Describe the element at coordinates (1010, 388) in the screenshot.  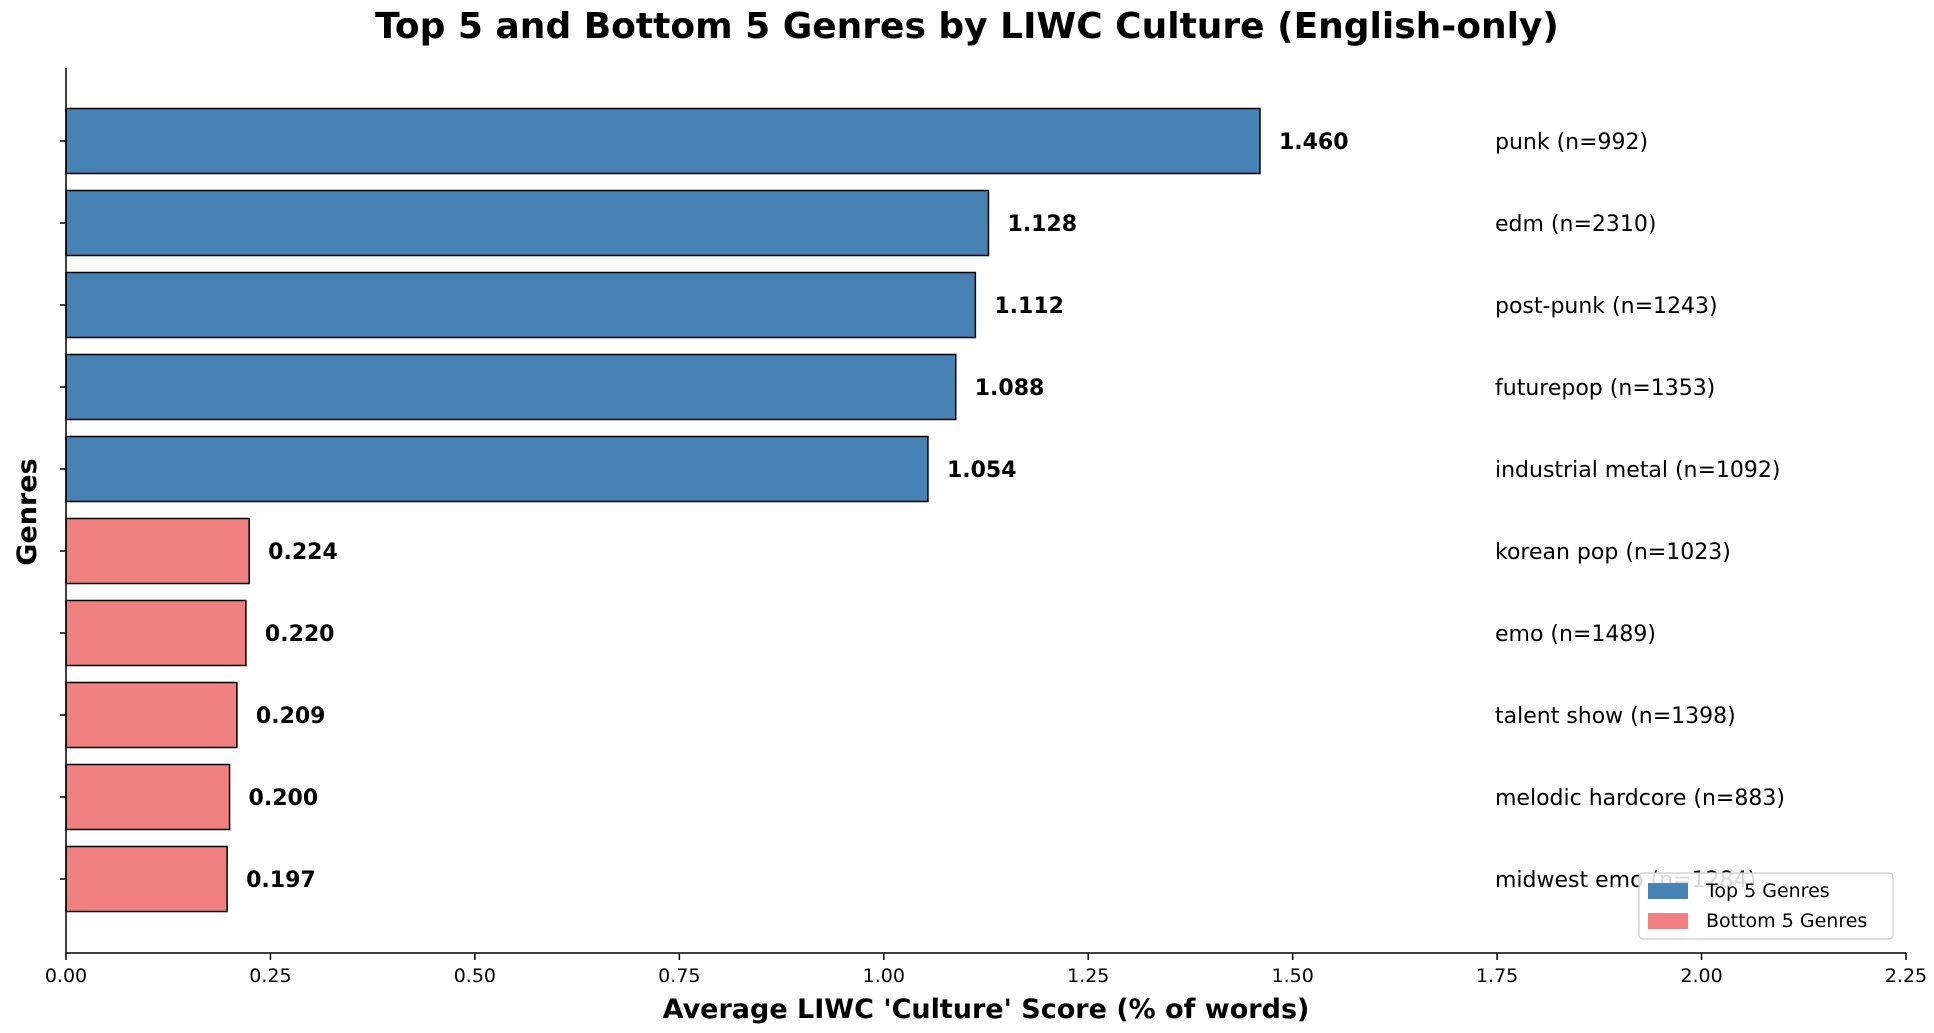
I see `bar-value-label: 1.088` at that location.